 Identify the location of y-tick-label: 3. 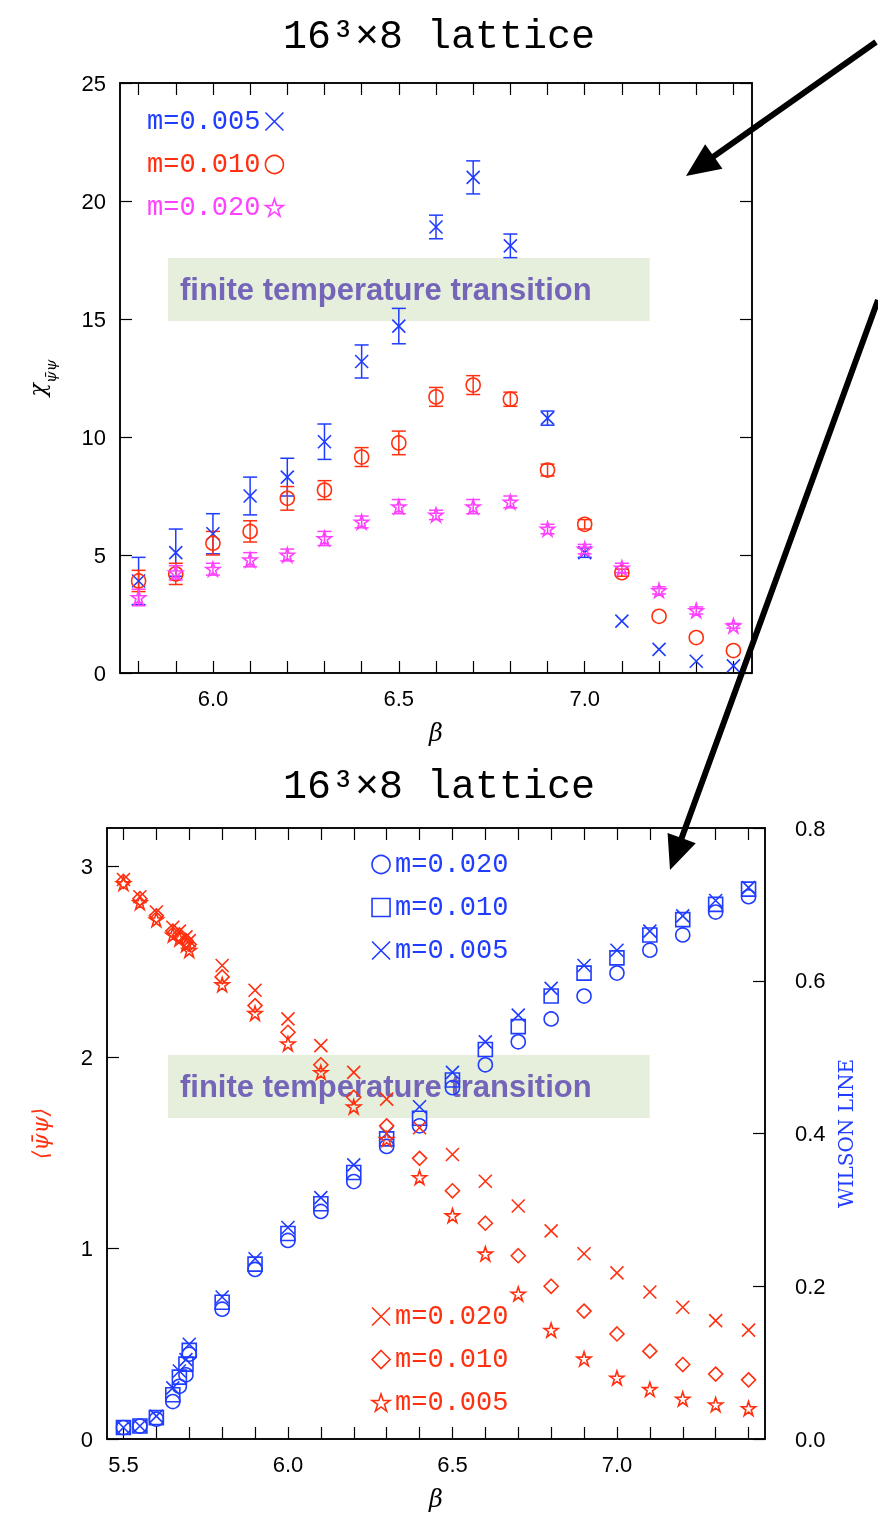
(86, 866).